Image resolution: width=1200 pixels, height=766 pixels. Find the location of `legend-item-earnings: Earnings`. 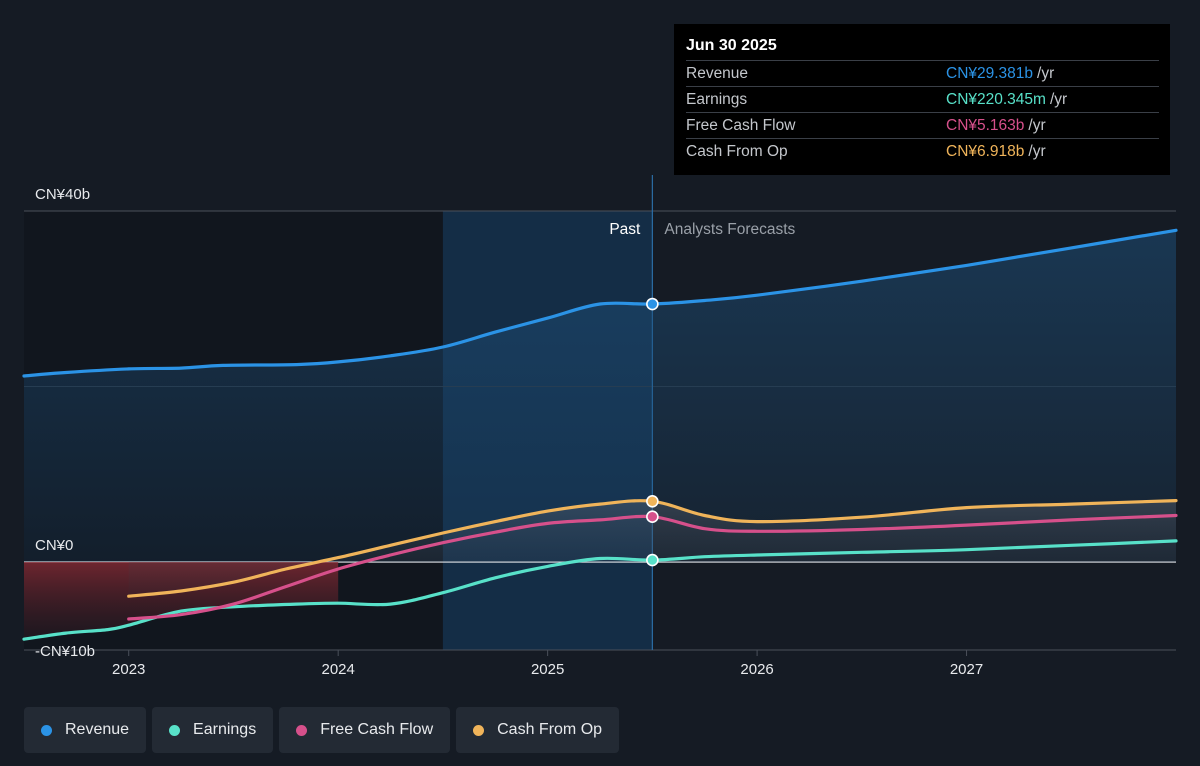

legend-item-earnings: Earnings is located at coordinates (213, 730).